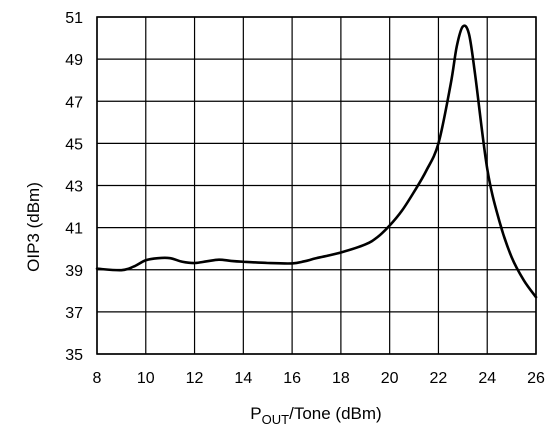 Image resolution: width=545 pixels, height=429 pixels. Describe the element at coordinates (255, 413) in the screenshot. I see `x-axis-label-main: P` at that location.